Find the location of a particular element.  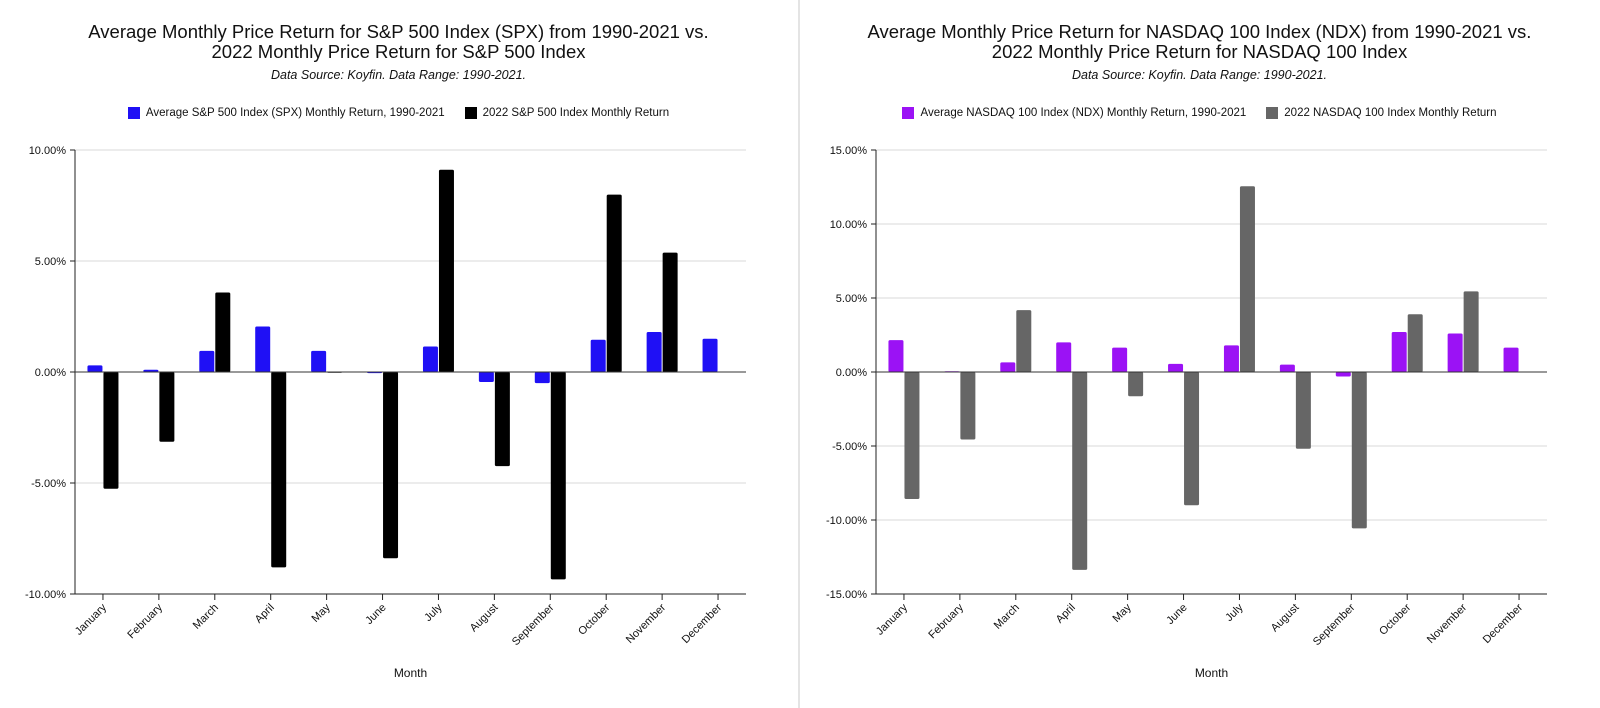

y-tick-label: 15.00% is located at coordinates (849, 151).